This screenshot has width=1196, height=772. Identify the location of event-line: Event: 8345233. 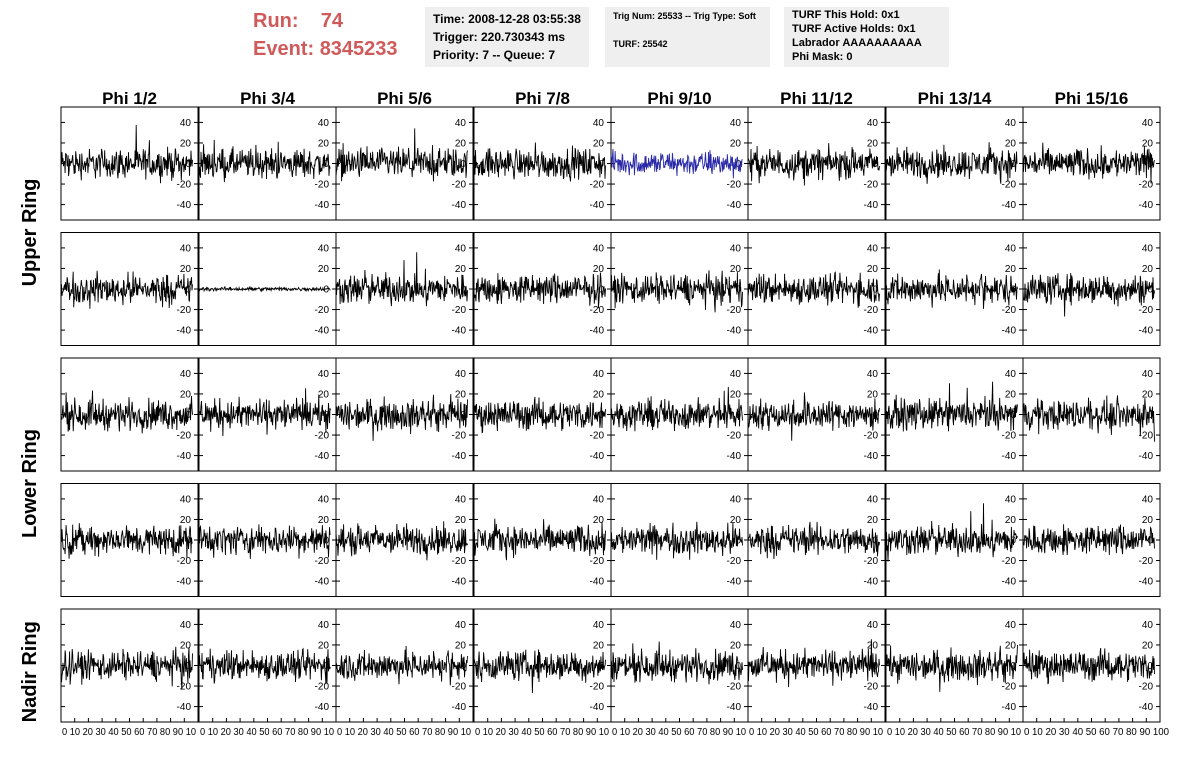
(325, 49).